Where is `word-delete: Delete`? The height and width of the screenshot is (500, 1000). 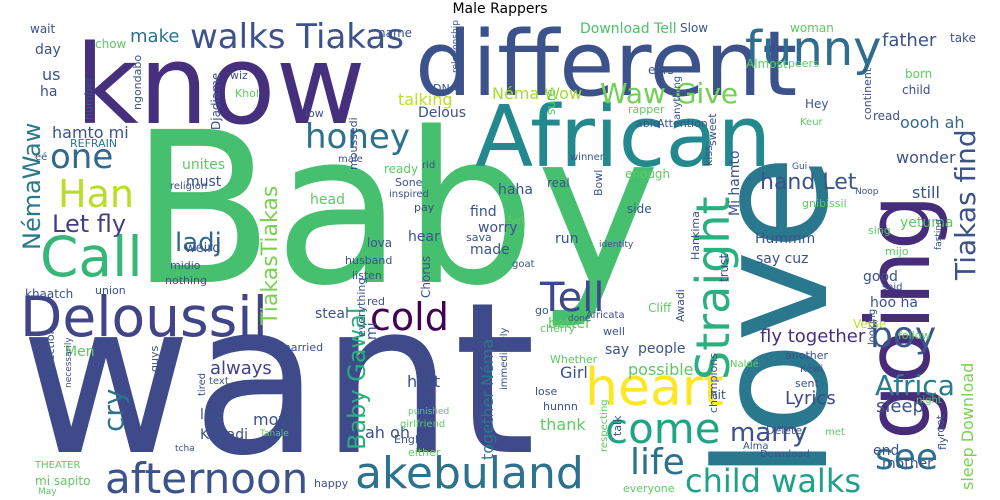
word-delete: Delete is located at coordinates (784, 430).